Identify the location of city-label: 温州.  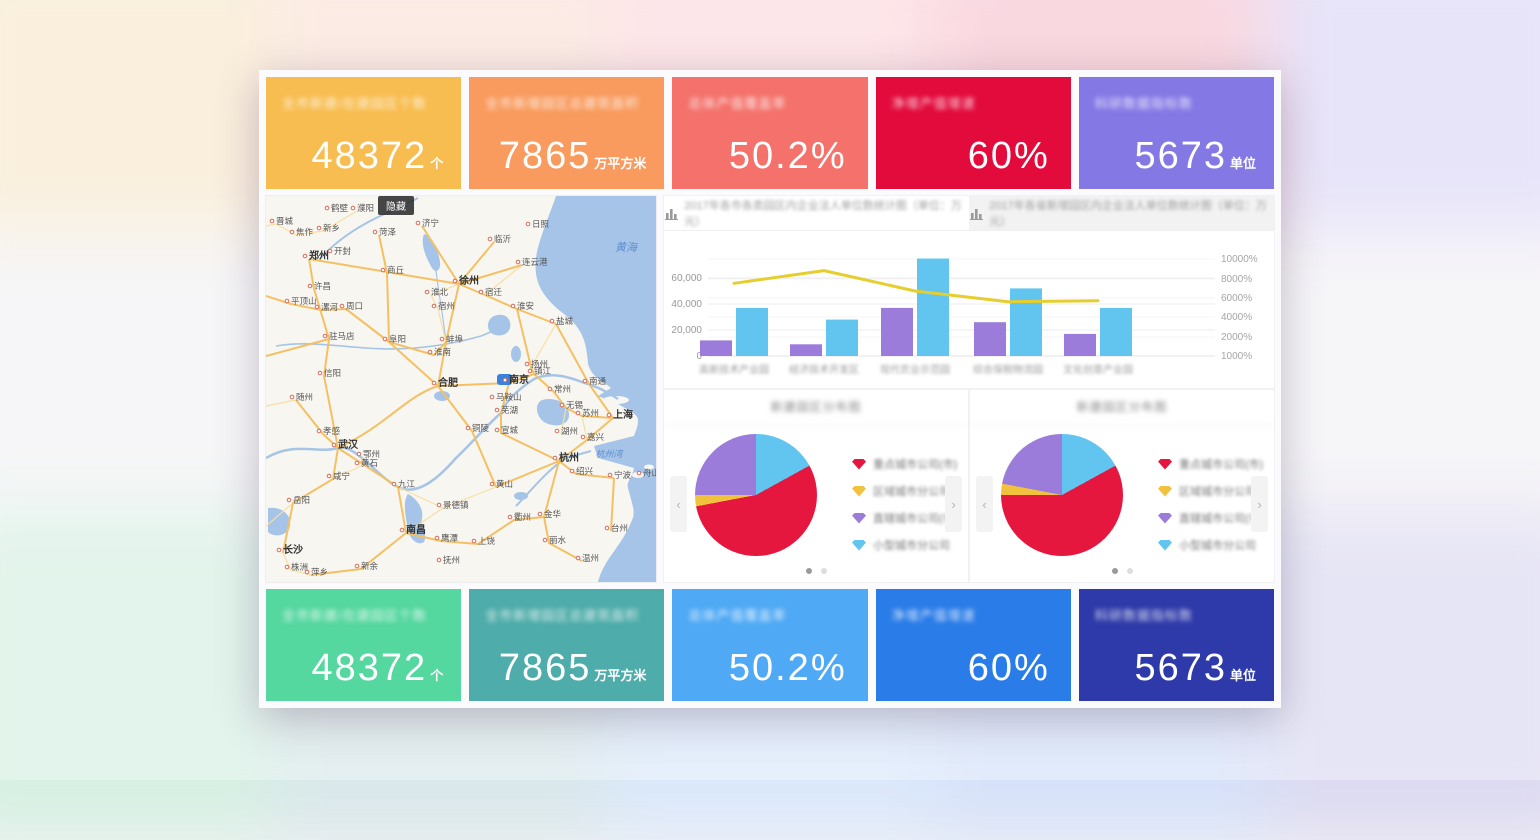
(590, 558).